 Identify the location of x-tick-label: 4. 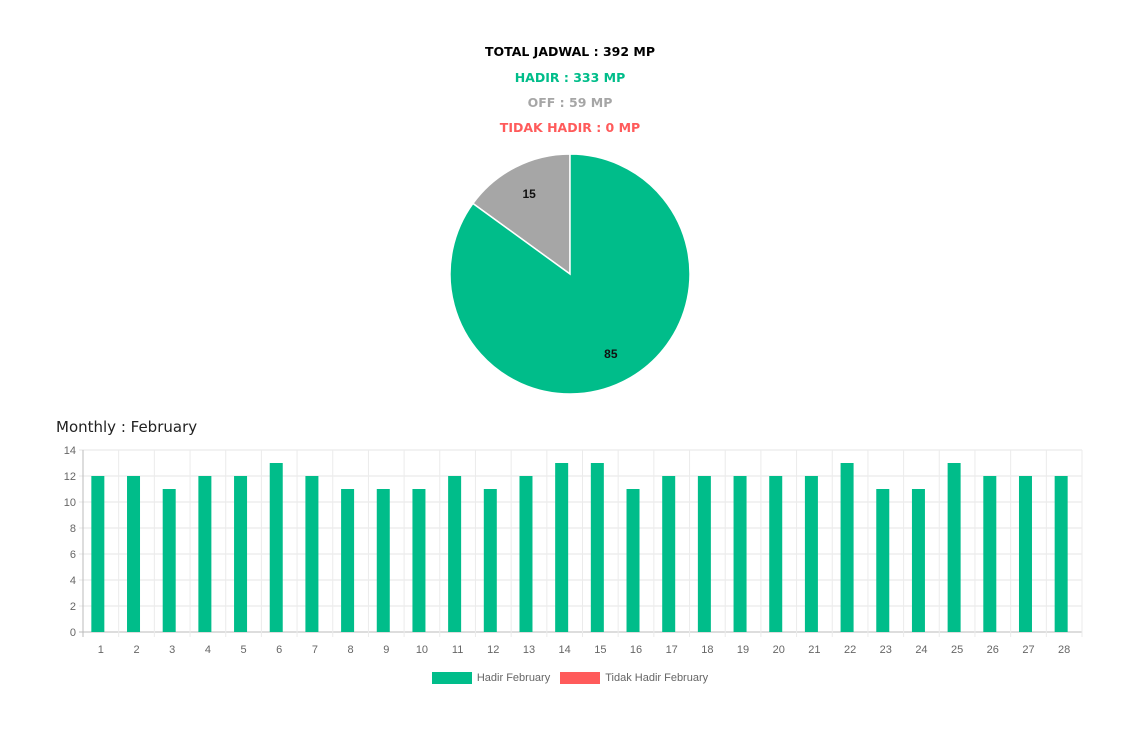
(208, 650).